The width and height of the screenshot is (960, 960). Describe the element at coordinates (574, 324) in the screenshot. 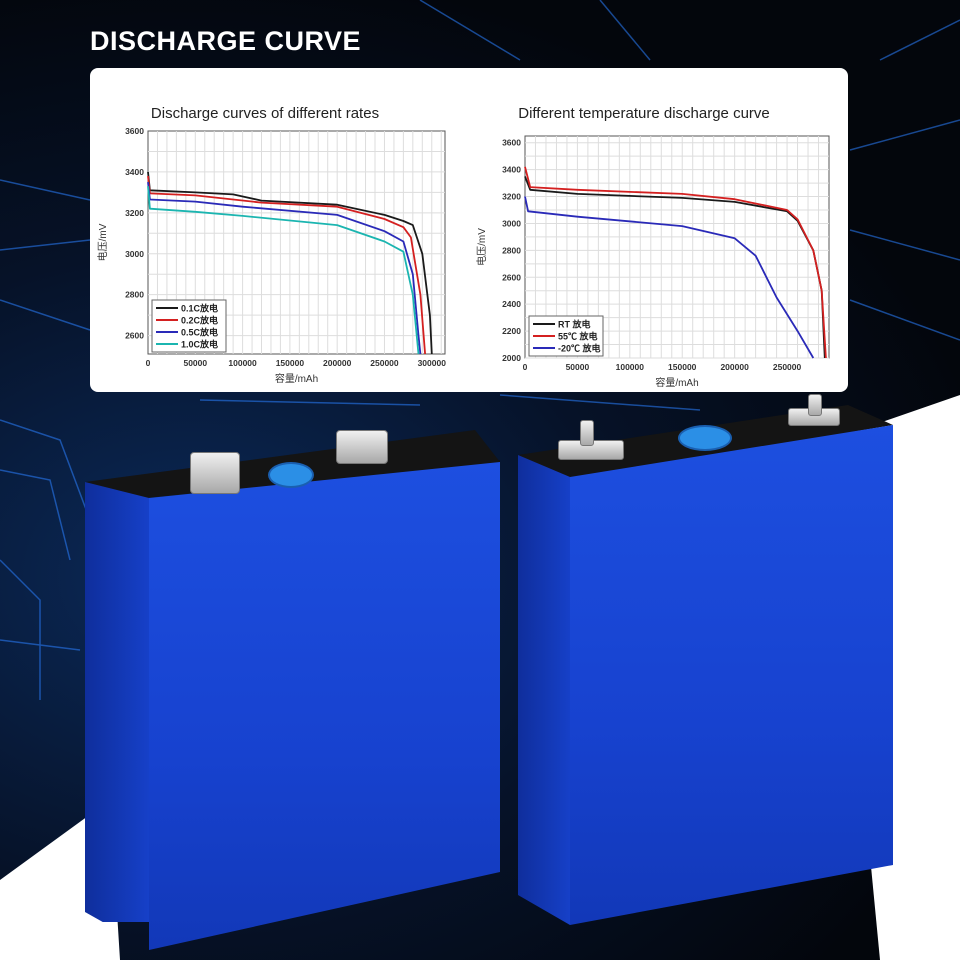

I see `legend-label: RT 放电` at that location.